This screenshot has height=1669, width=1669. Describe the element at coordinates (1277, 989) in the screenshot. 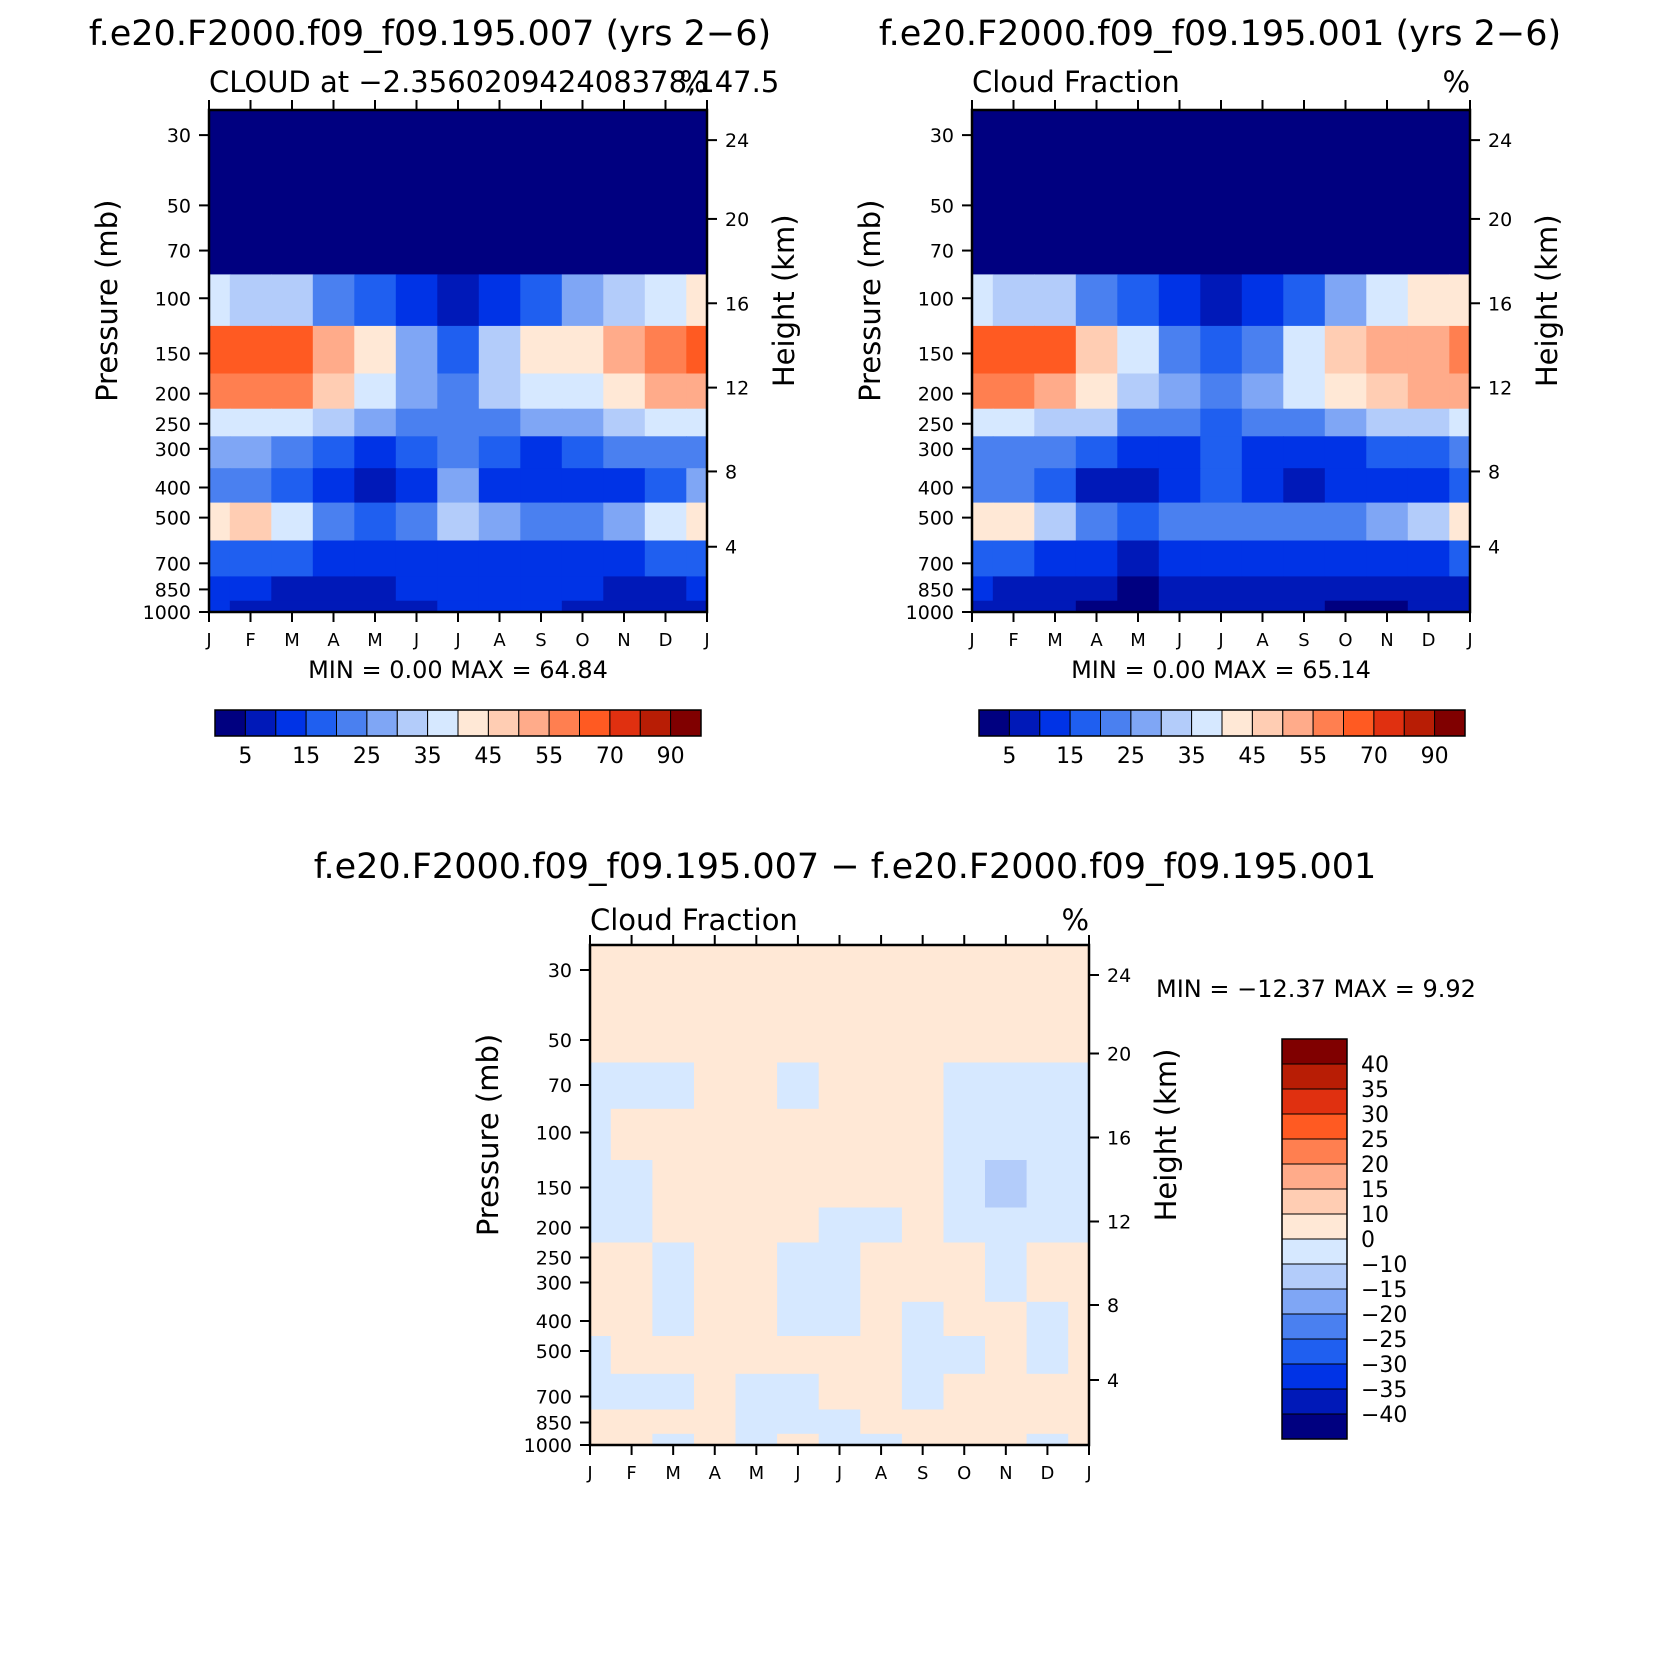

I see `min-value: −12.37` at that location.